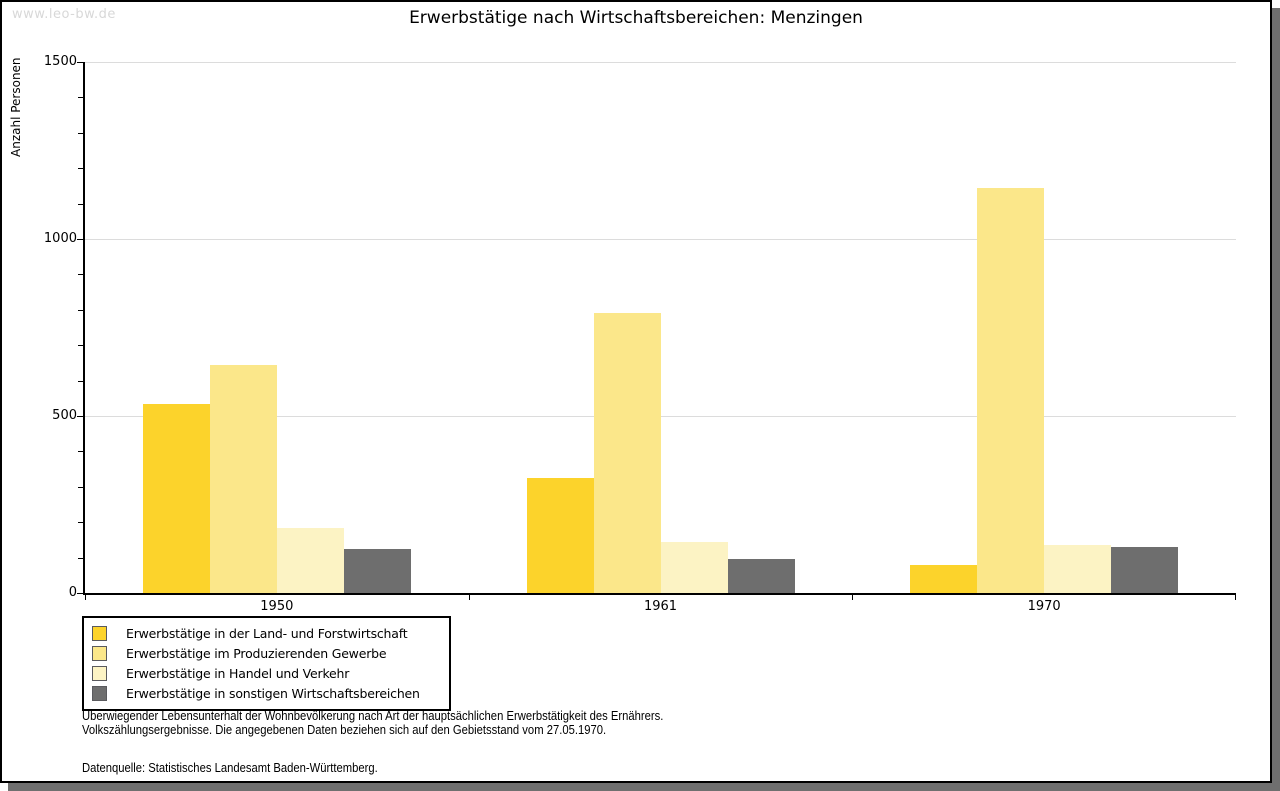 Image resolution: width=1280 pixels, height=791 pixels. I want to click on y-axis-tick-label-0: 0, so click(72, 592).